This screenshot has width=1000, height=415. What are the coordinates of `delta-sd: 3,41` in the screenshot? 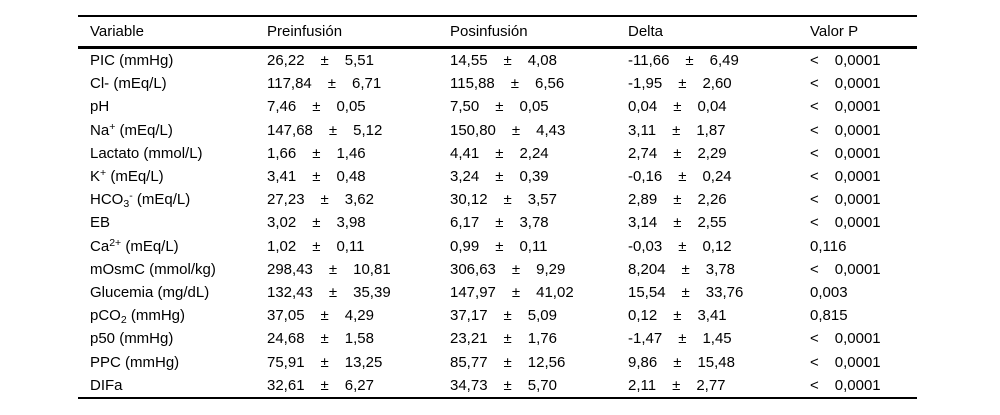 It's located at (712, 316).